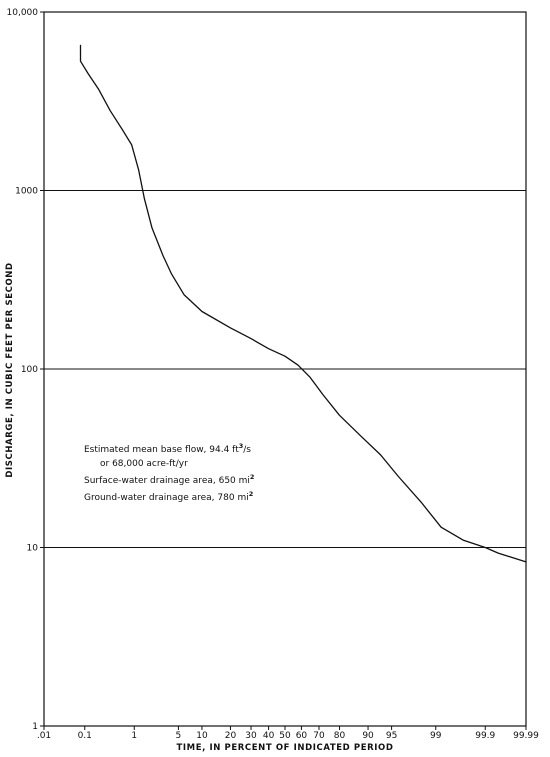 Image resolution: width=550 pixels, height=757 pixels. What do you see at coordinates (169, 479) in the screenshot?
I see `annotation-line: Surface-water drainage area, 650 mi2` at bounding box center [169, 479].